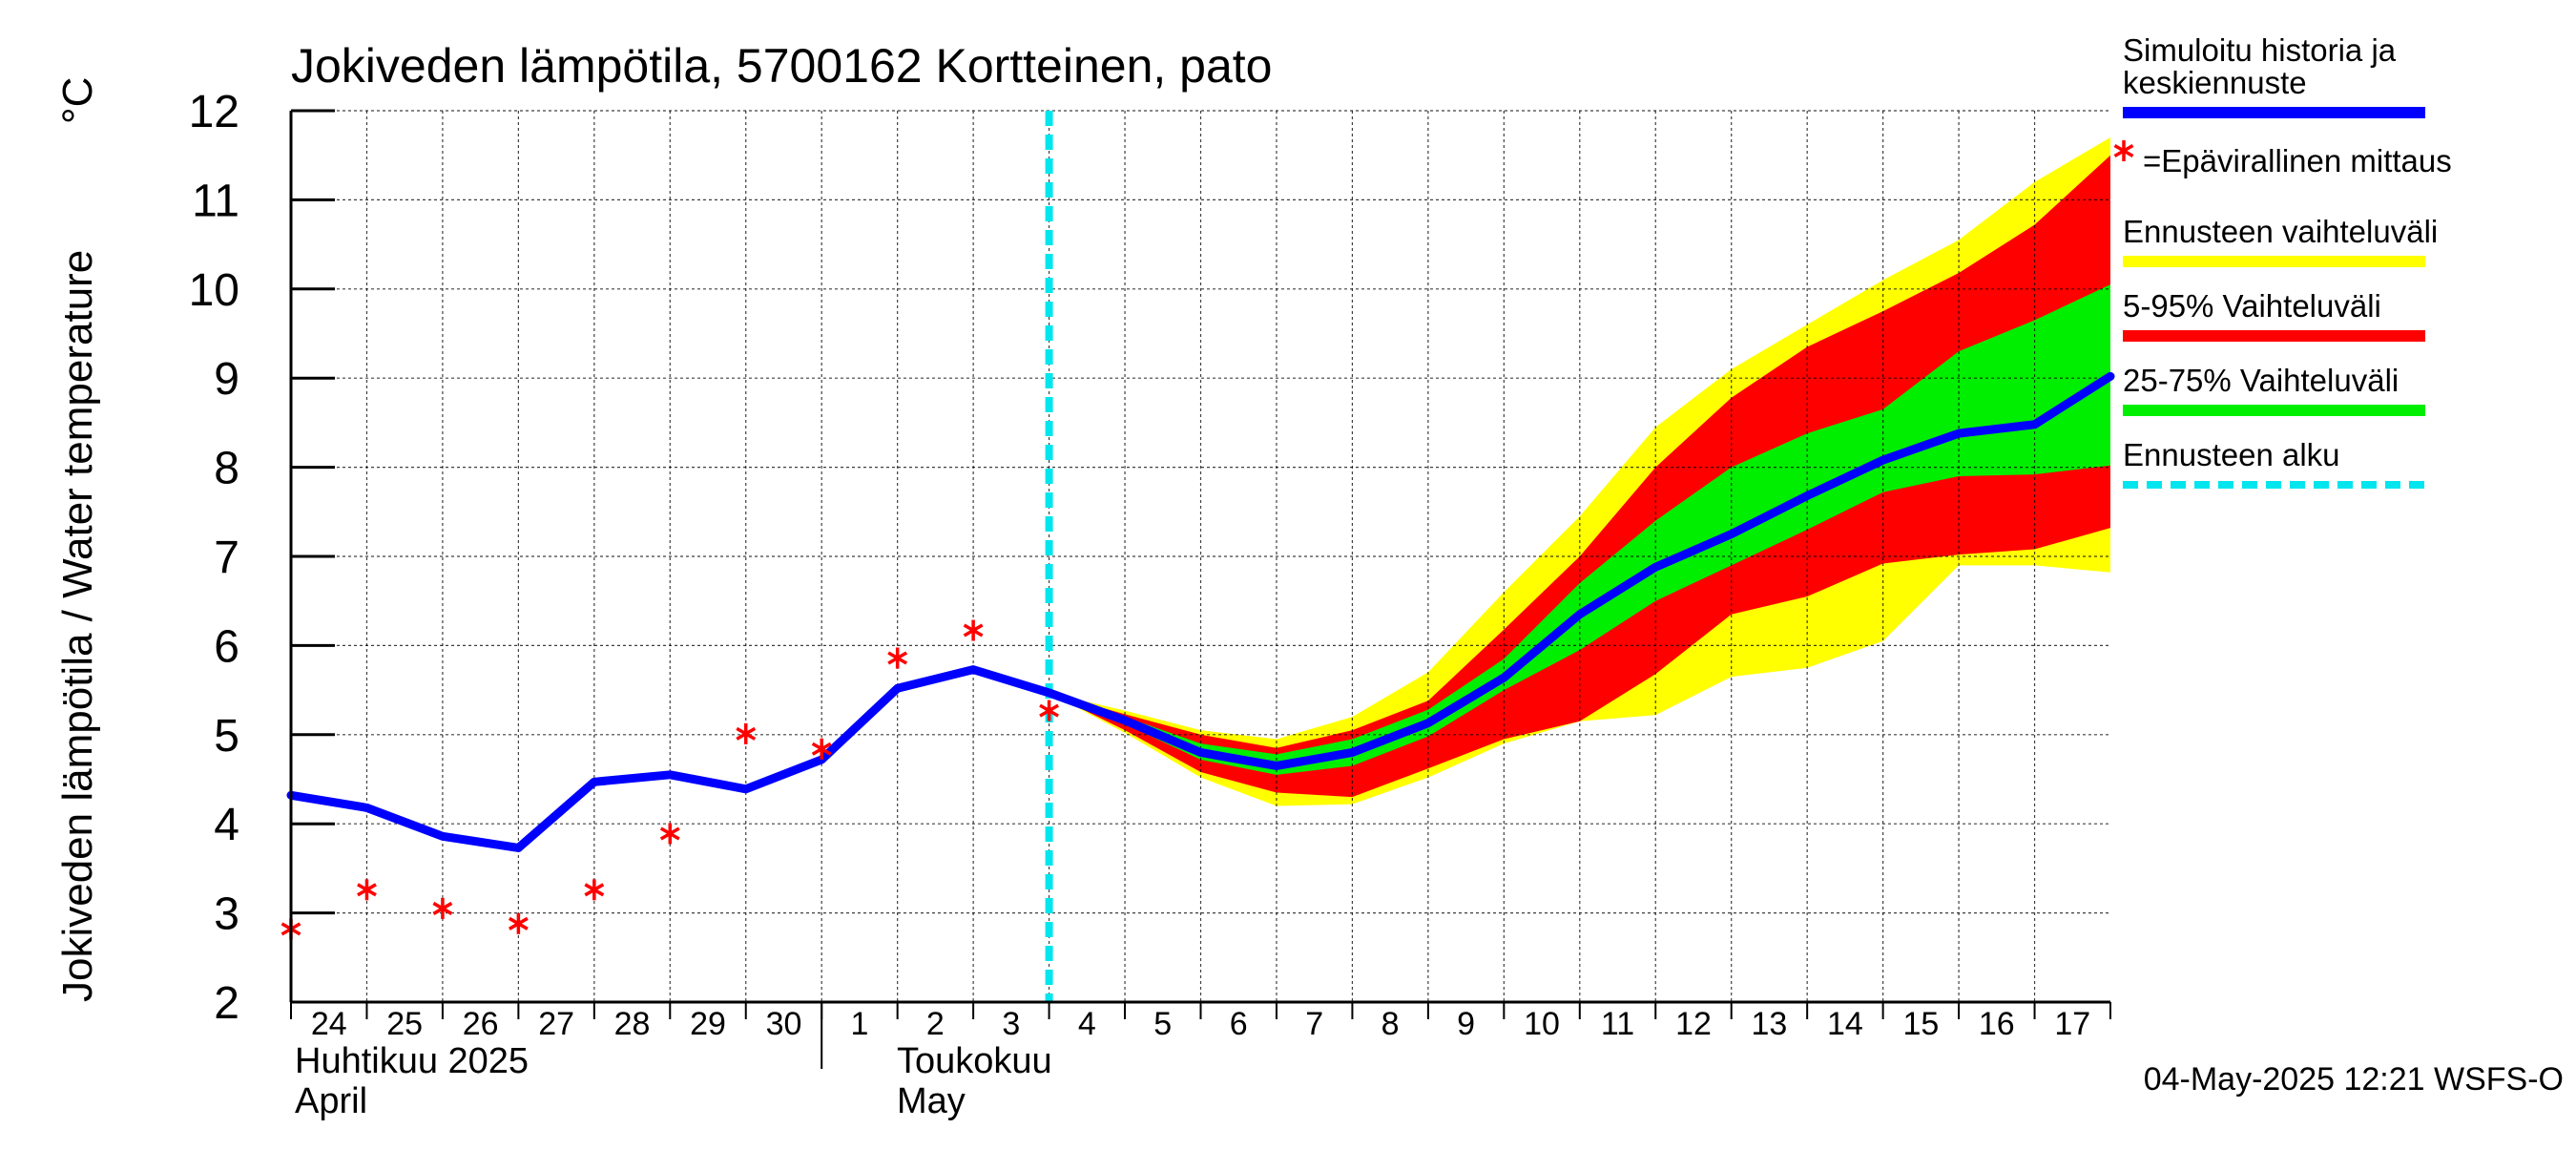 Image resolution: width=2576 pixels, height=1150 pixels. Describe the element at coordinates (2072, 1024) in the screenshot. I see `x-tick-label: 17` at that location.